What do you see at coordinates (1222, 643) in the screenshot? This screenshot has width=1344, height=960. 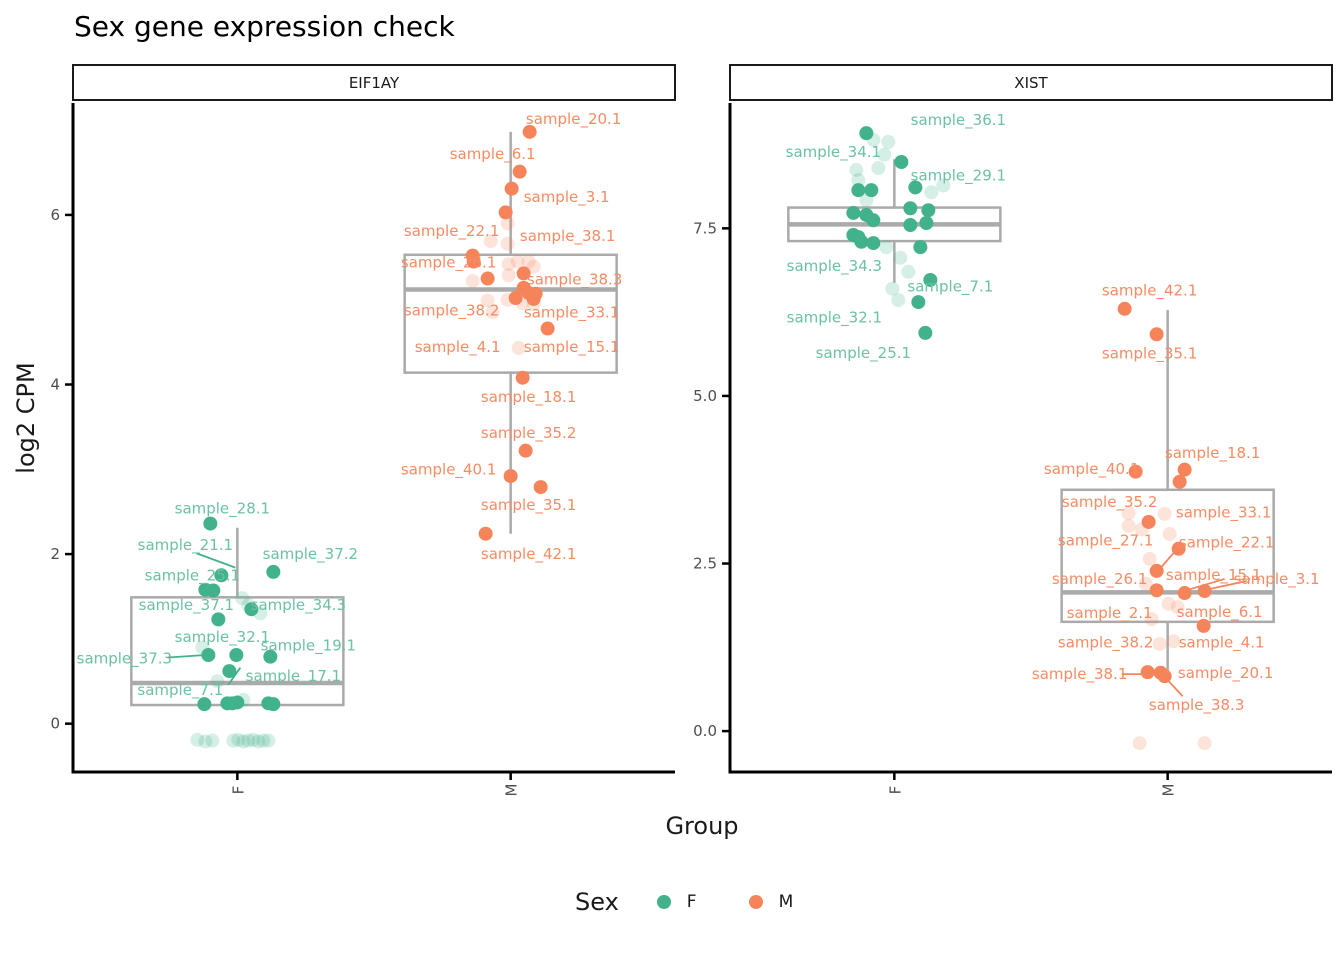 I see `sample-label: sample_4.1` at bounding box center [1222, 643].